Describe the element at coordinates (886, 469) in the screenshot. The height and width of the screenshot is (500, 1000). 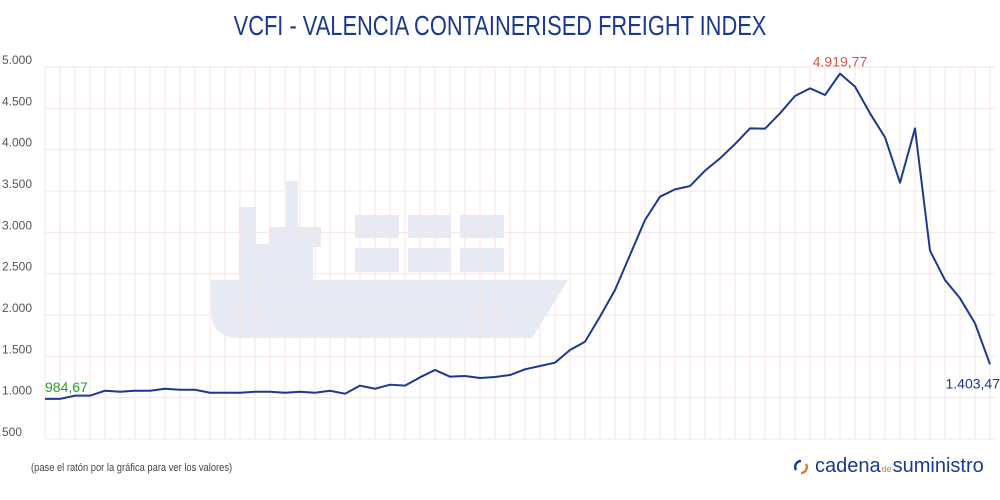
I see `logo-text-de: de` at that location.